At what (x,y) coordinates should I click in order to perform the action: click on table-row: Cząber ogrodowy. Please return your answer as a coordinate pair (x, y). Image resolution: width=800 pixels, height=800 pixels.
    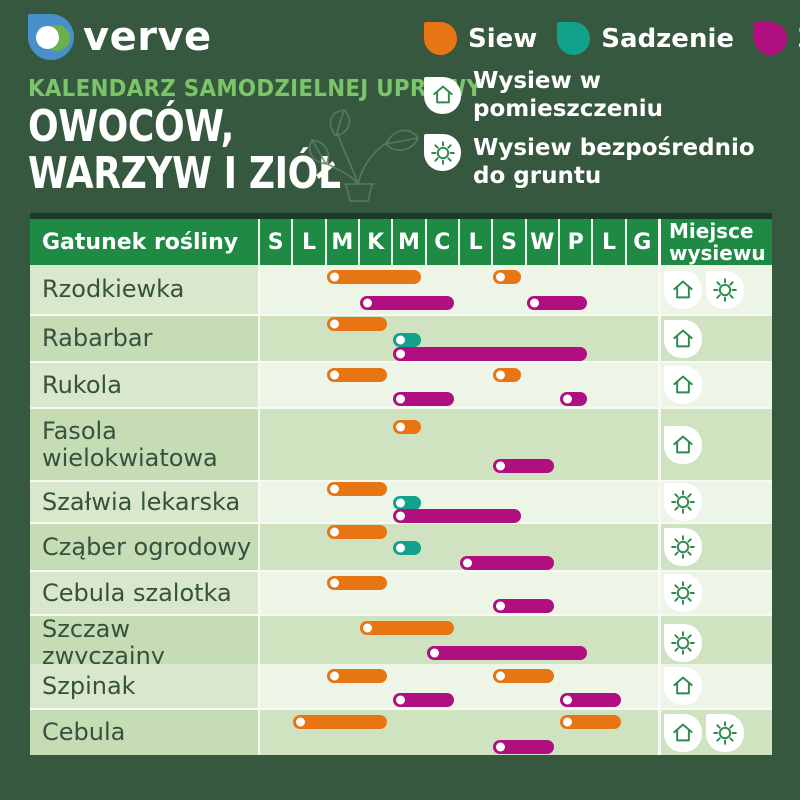
    Looking at the image, I should click on (401, 546).